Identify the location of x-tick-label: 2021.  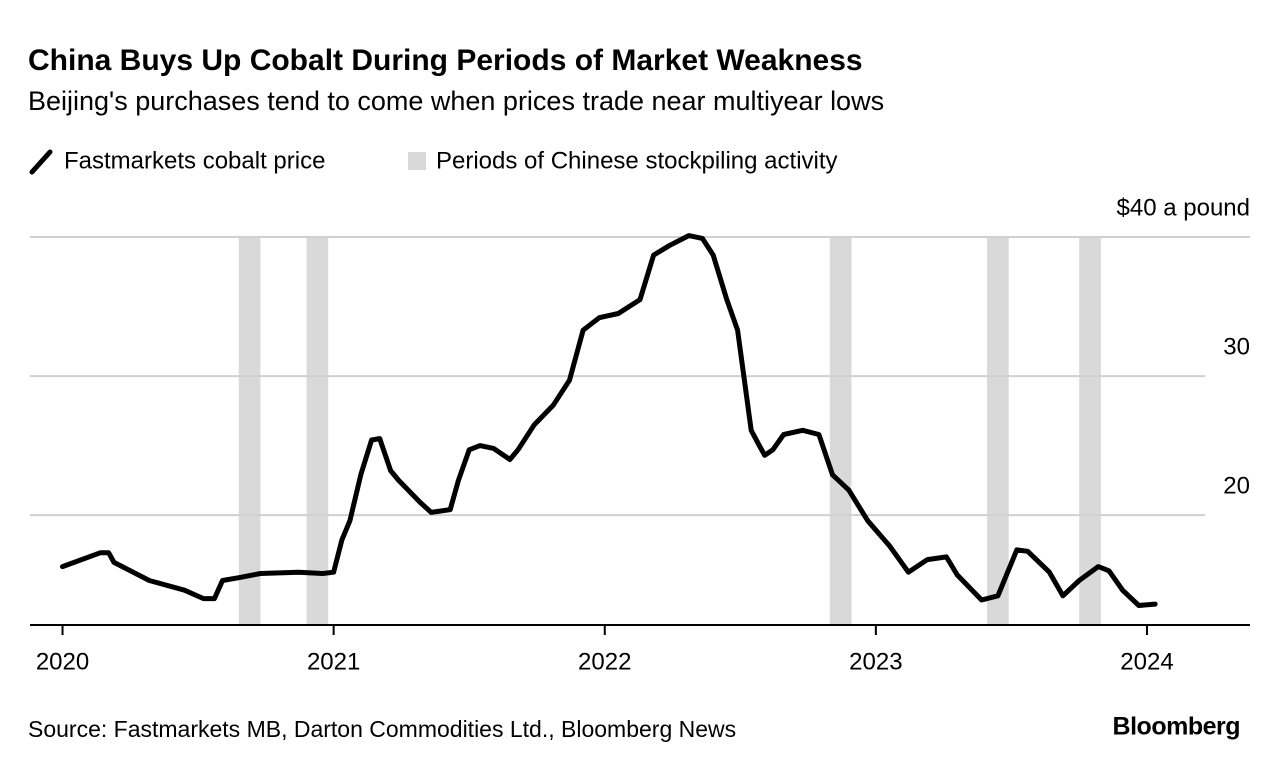
(333, 661).